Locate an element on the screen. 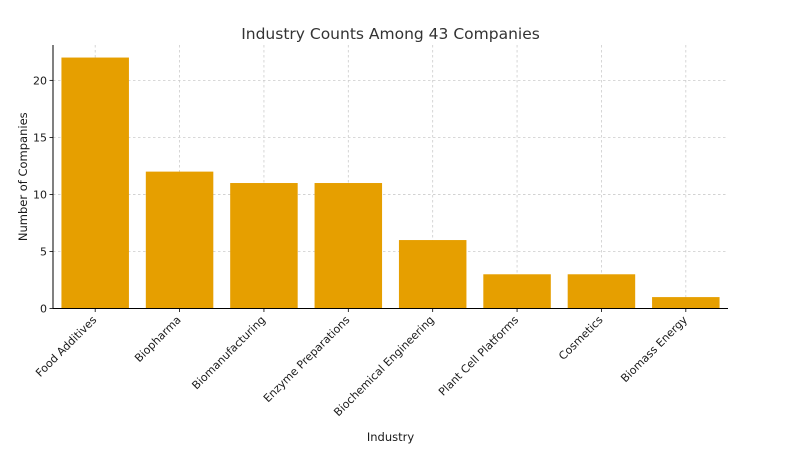 This screenshot has width=786, height=466. bar-biomass-energy is located at coordinates (686, 303).